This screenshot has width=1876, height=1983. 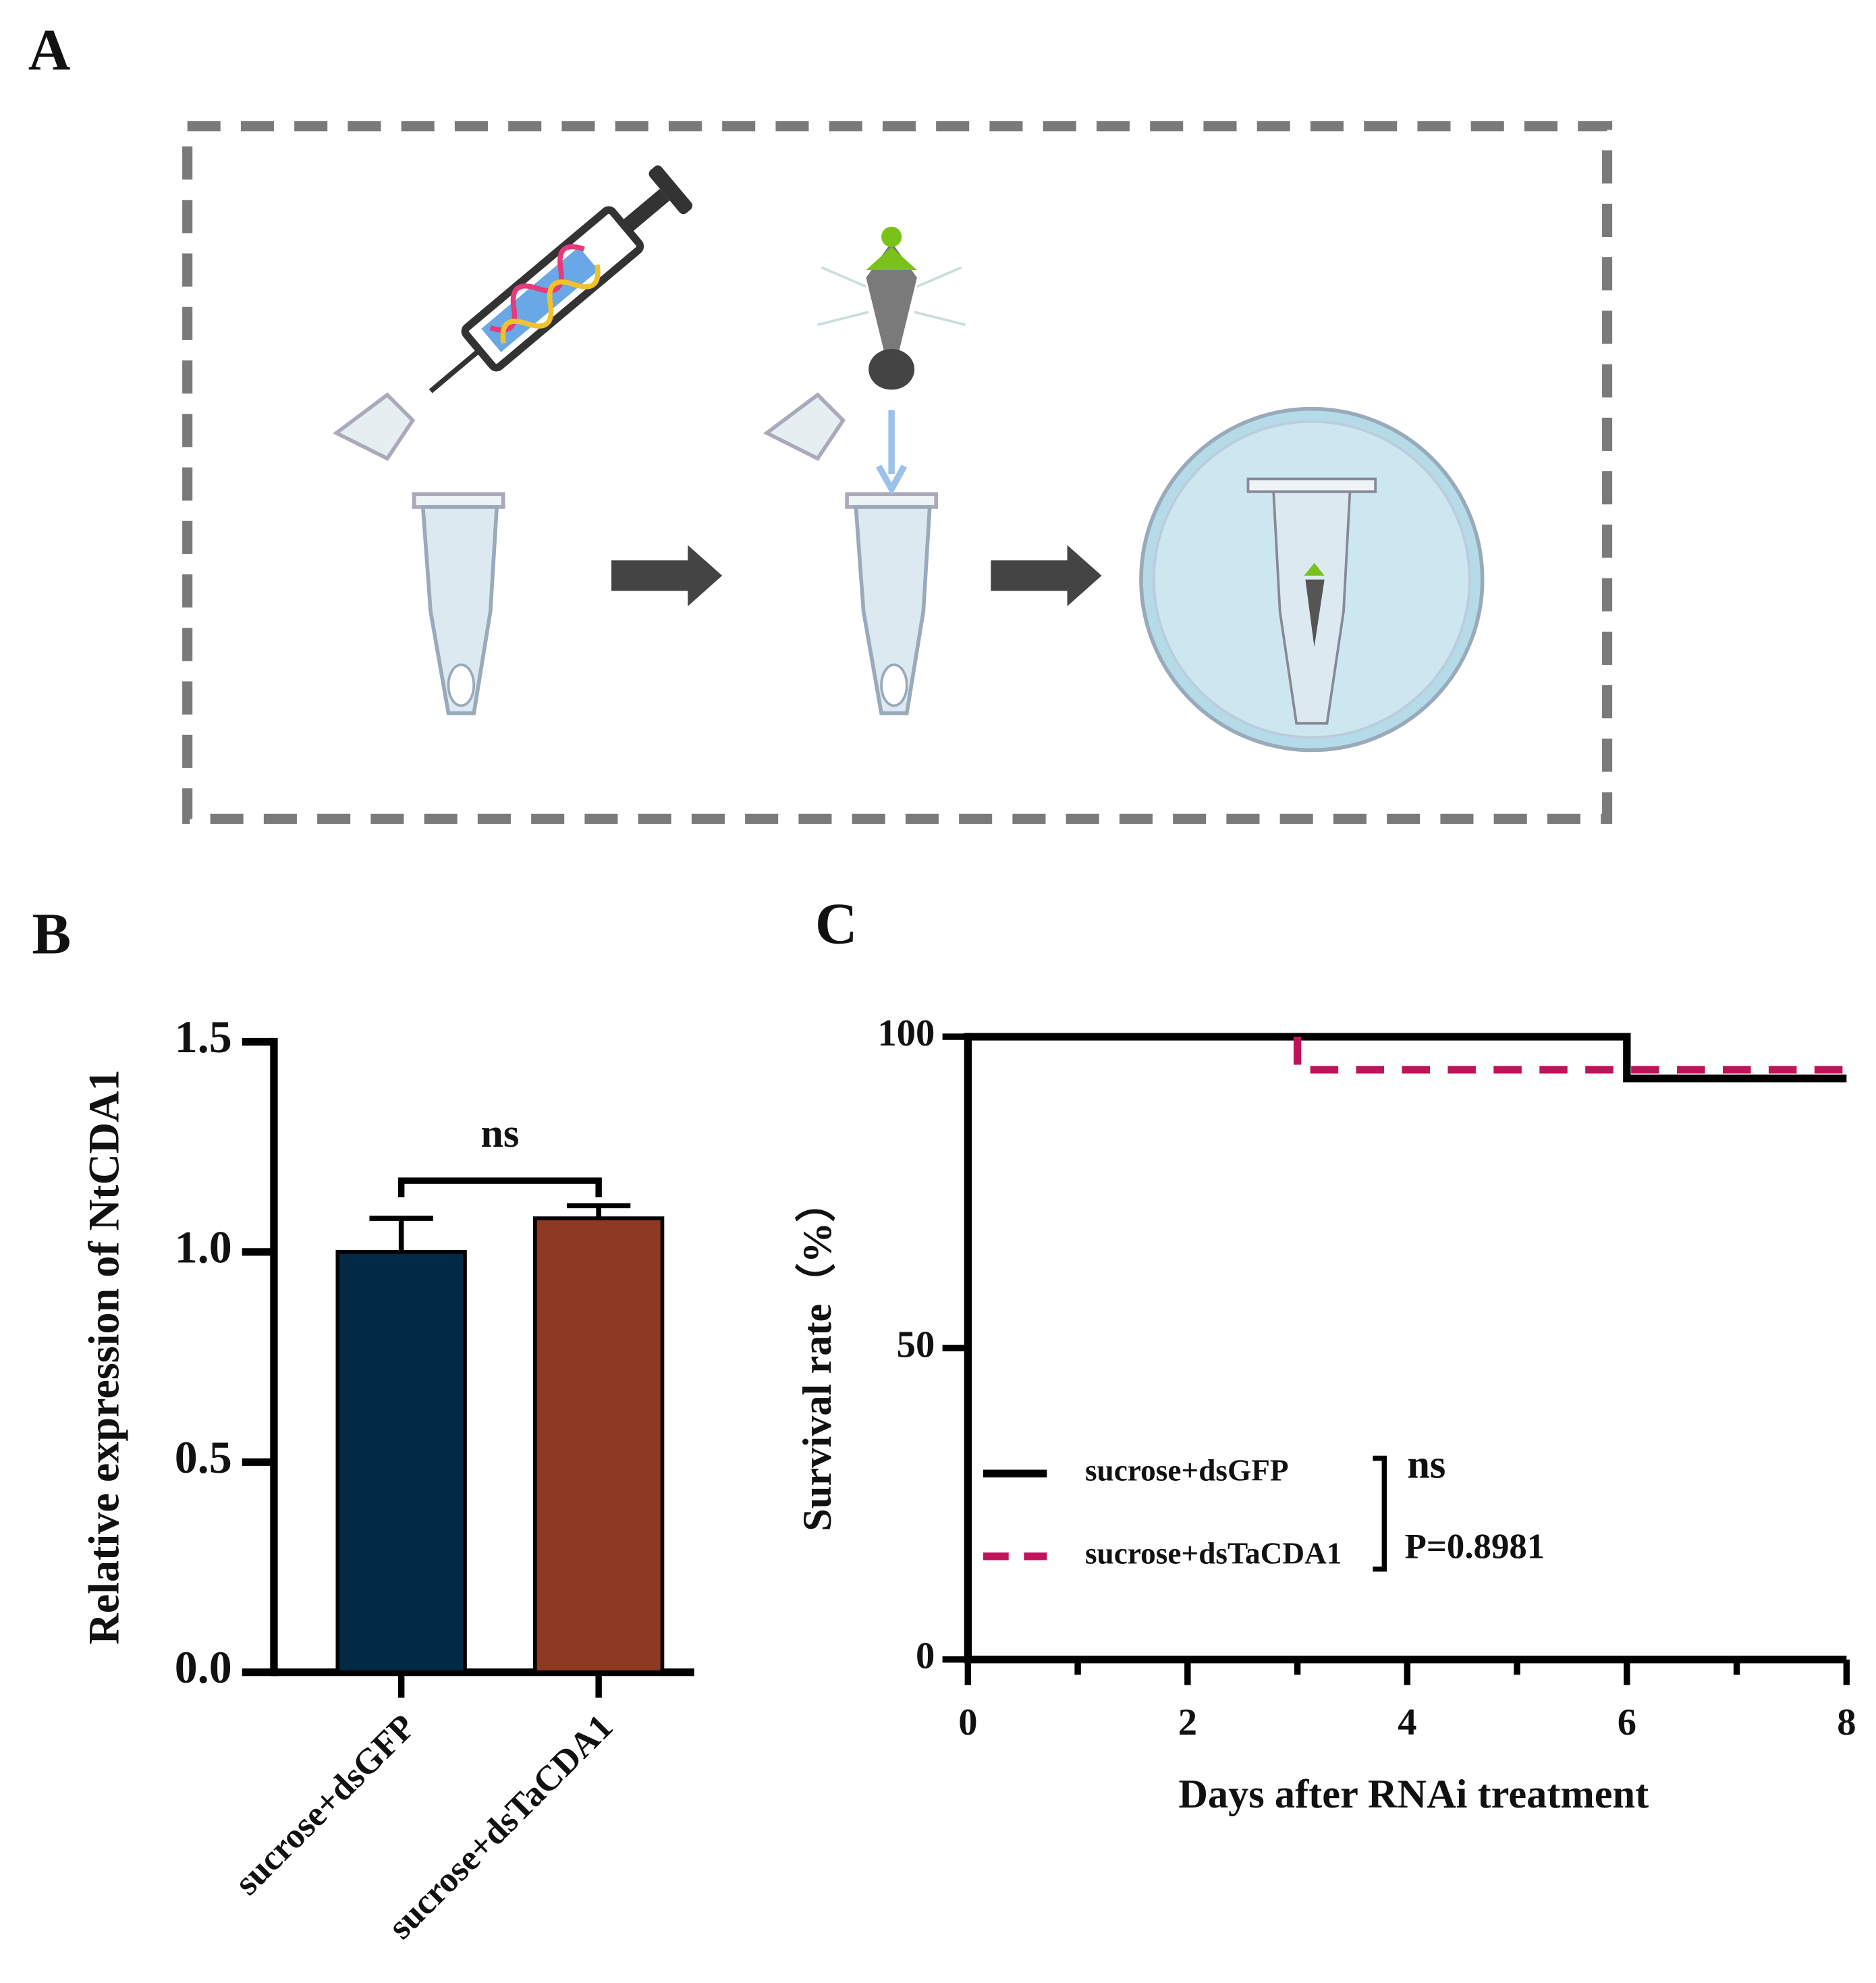 What do you see at coordinates (1312, 579) in the screenshot?
I see `petri-dish` at bounding box center [1312, 579].